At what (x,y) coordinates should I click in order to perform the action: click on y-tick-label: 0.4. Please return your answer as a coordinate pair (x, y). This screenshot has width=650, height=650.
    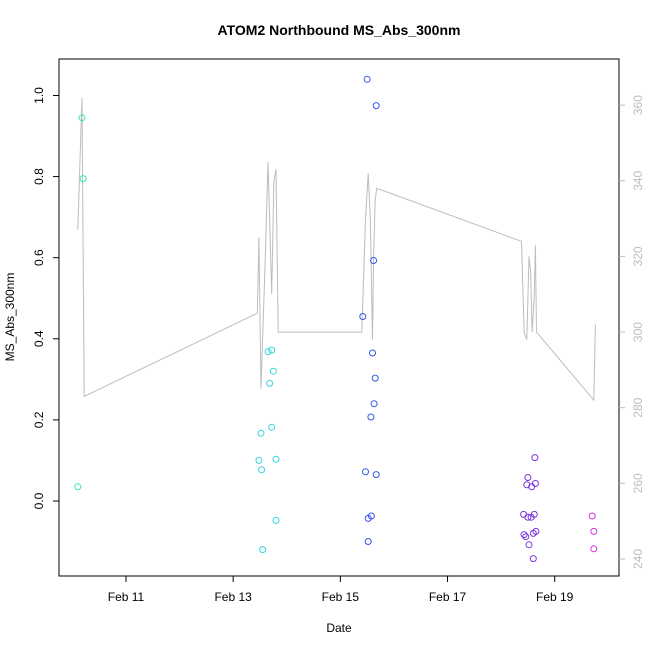
    Looking at the image, I should click on (39, 338).